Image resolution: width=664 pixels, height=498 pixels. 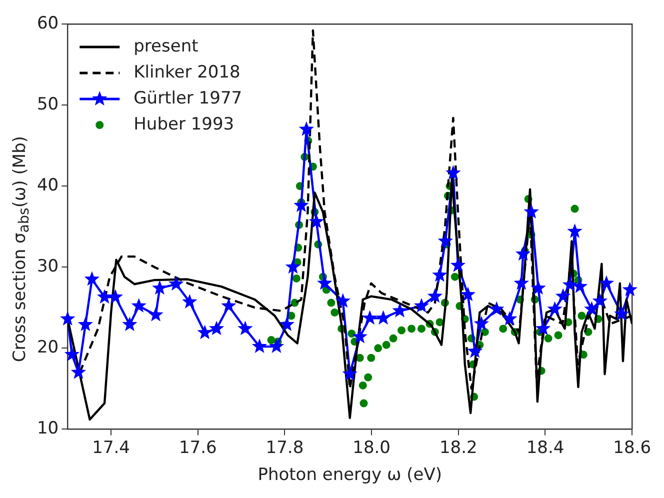 I want to click on y-tick-label: 20, so click(x=47, y=348).